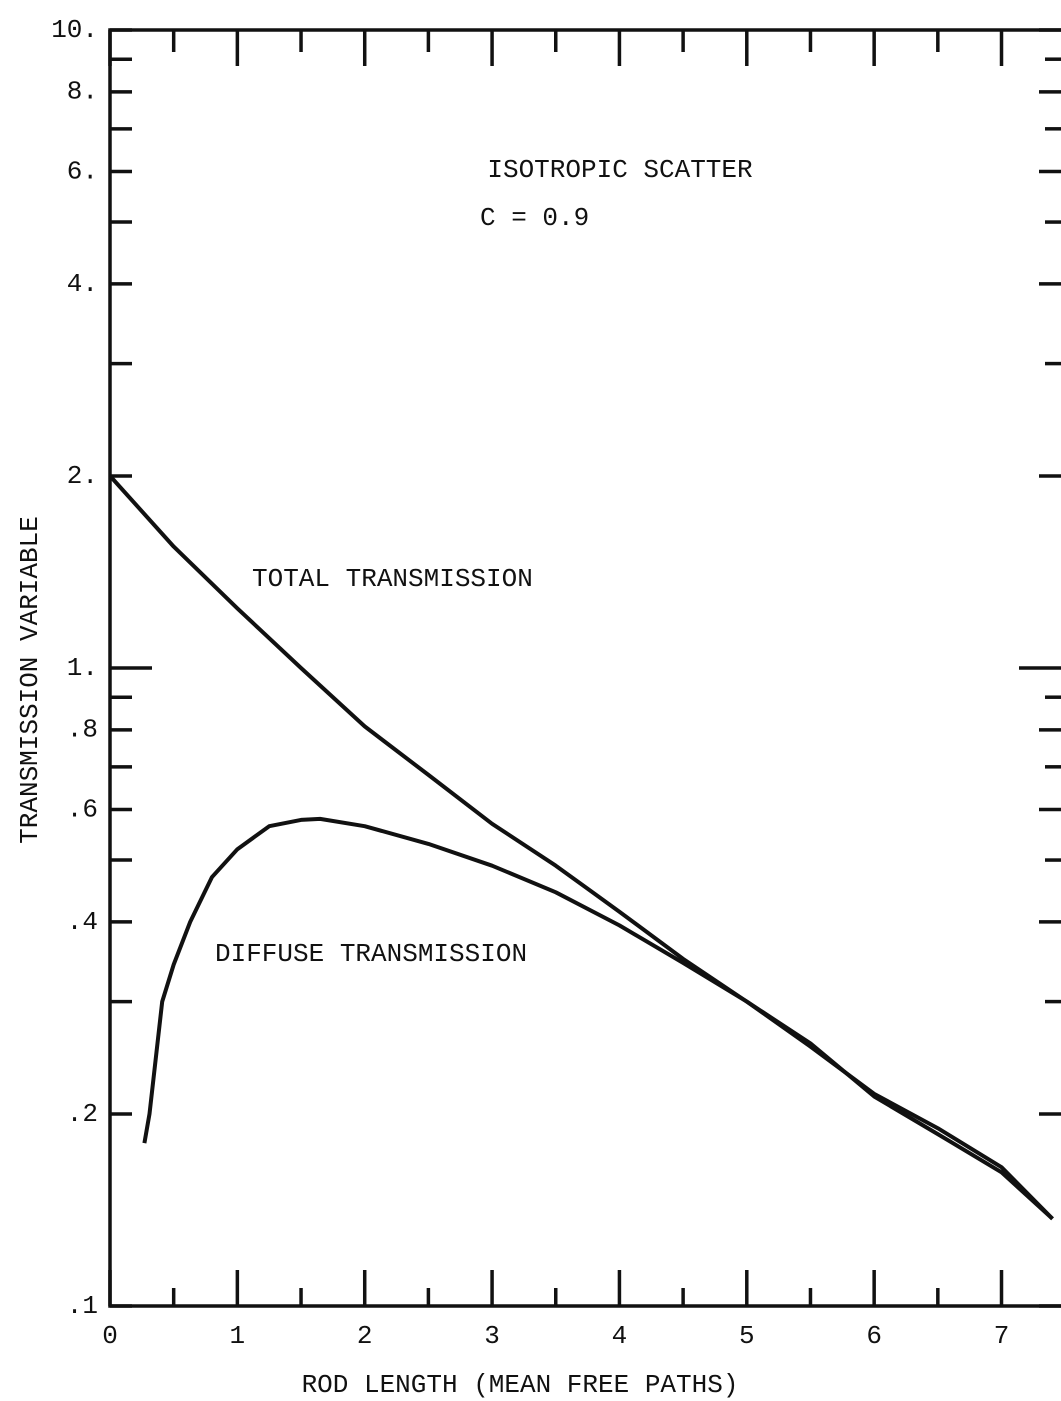  I want to click on y-tick-label: 10., so click(74, 30).